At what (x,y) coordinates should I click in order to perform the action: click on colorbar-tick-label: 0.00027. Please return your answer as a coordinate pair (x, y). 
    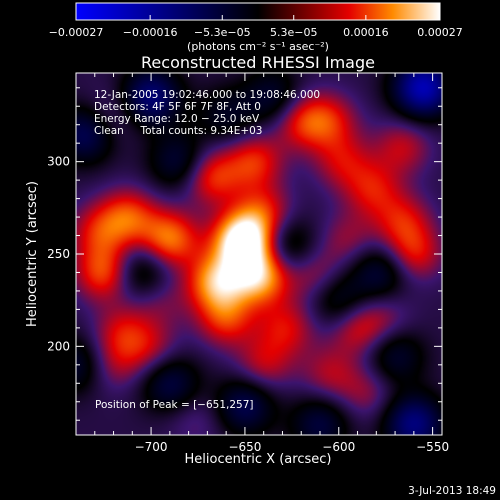
    Looking at the image, I should click on (440, 32).